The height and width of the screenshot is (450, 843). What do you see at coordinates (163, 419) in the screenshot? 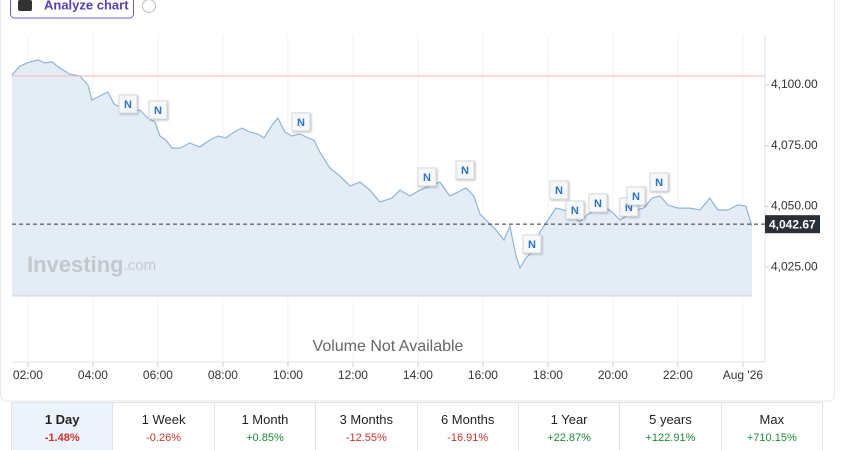
I see `period-label: 1 Week` at bounding box center [163, 419].